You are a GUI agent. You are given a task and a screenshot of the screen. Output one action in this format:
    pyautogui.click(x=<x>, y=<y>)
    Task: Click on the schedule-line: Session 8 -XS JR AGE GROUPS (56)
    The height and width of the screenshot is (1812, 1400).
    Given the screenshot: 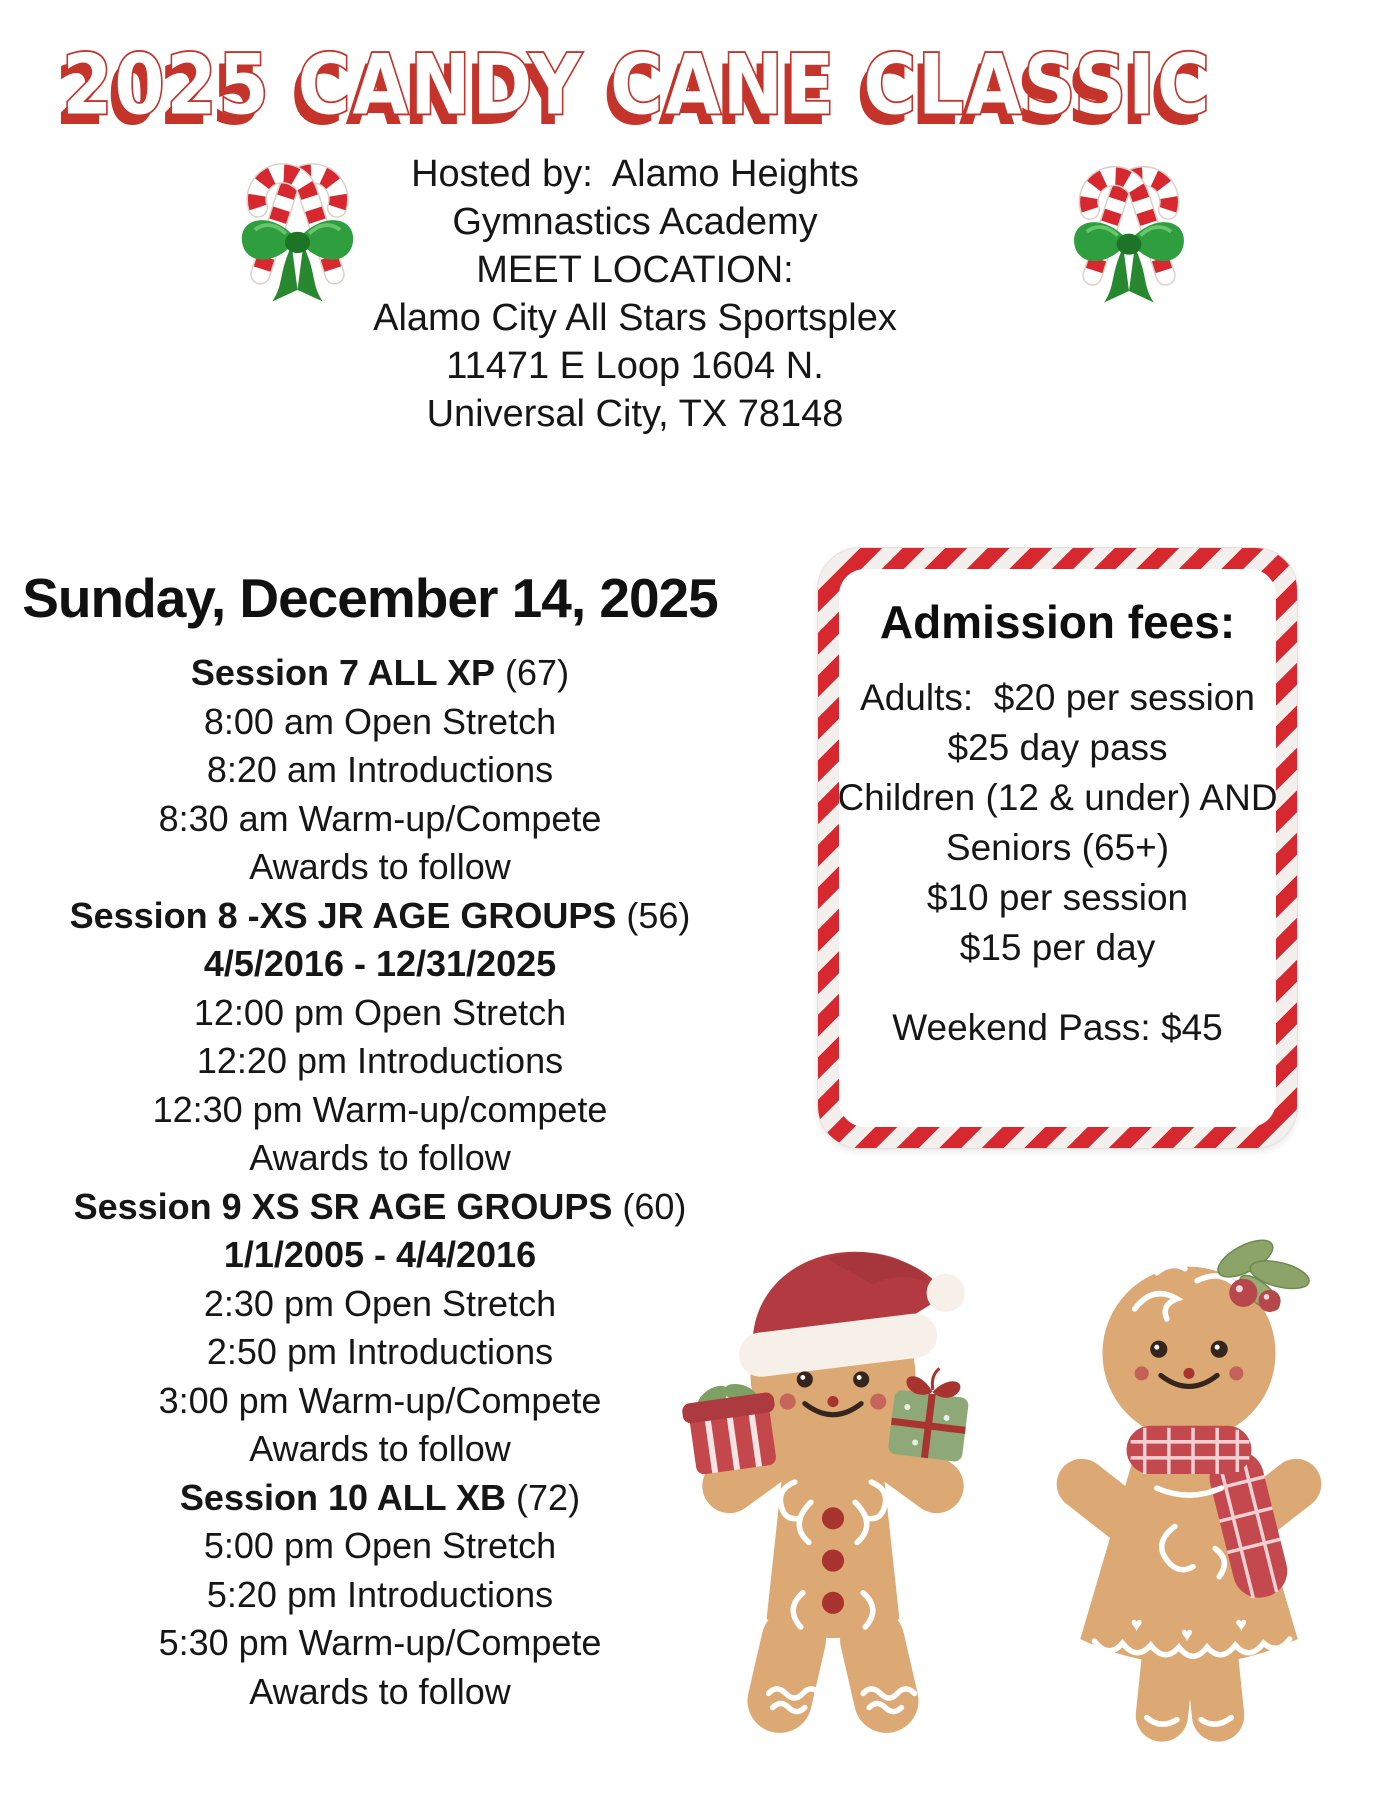 What is the action you would take?
    pyautogui.click(x=380, y=916)
    